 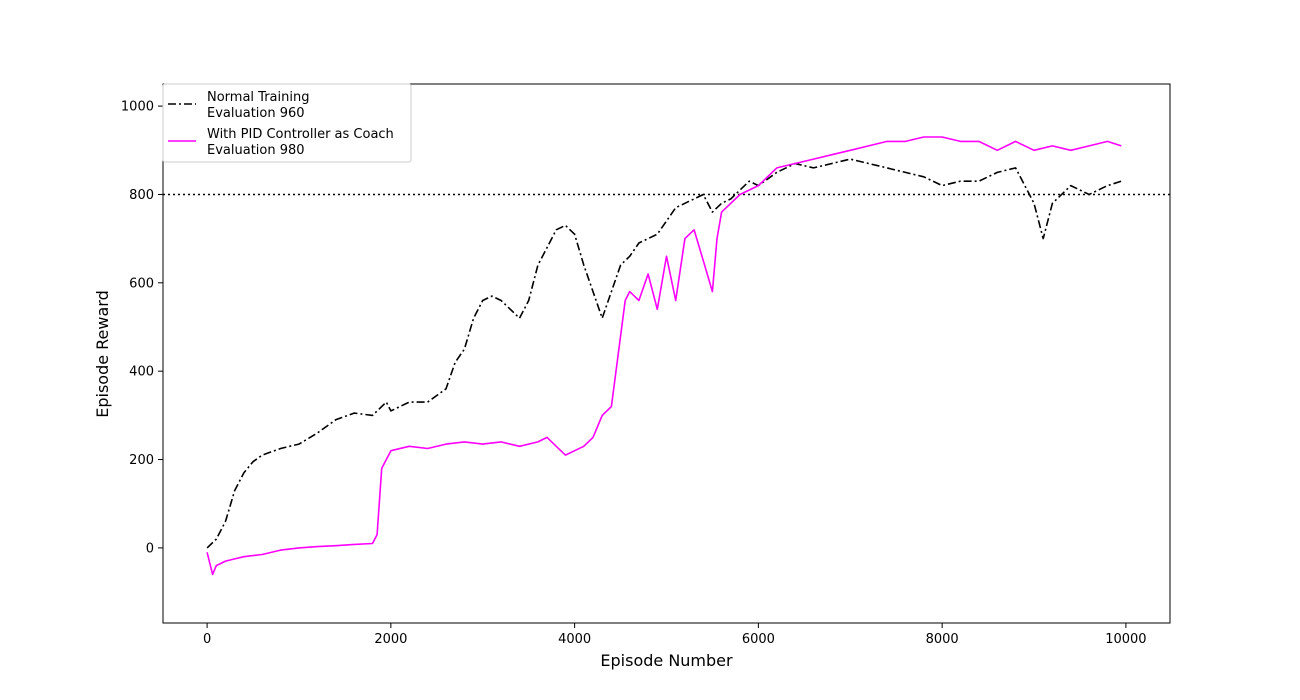 What do you see at coordinates (141, 372) in the screenshot?
I see `y-tick-label: 400` at bounding box center [141, 372].